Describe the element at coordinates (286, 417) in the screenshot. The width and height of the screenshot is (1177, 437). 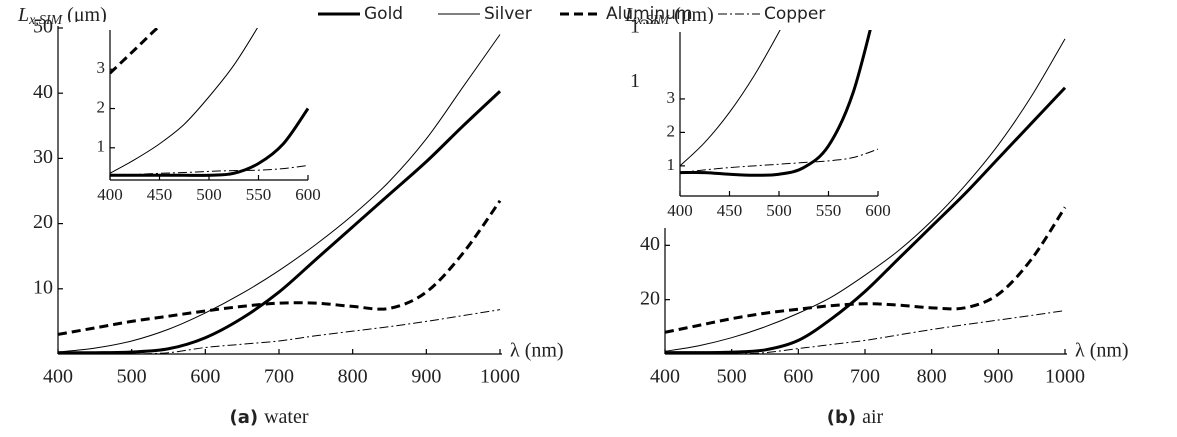
I see `caption-text: water` at that location.